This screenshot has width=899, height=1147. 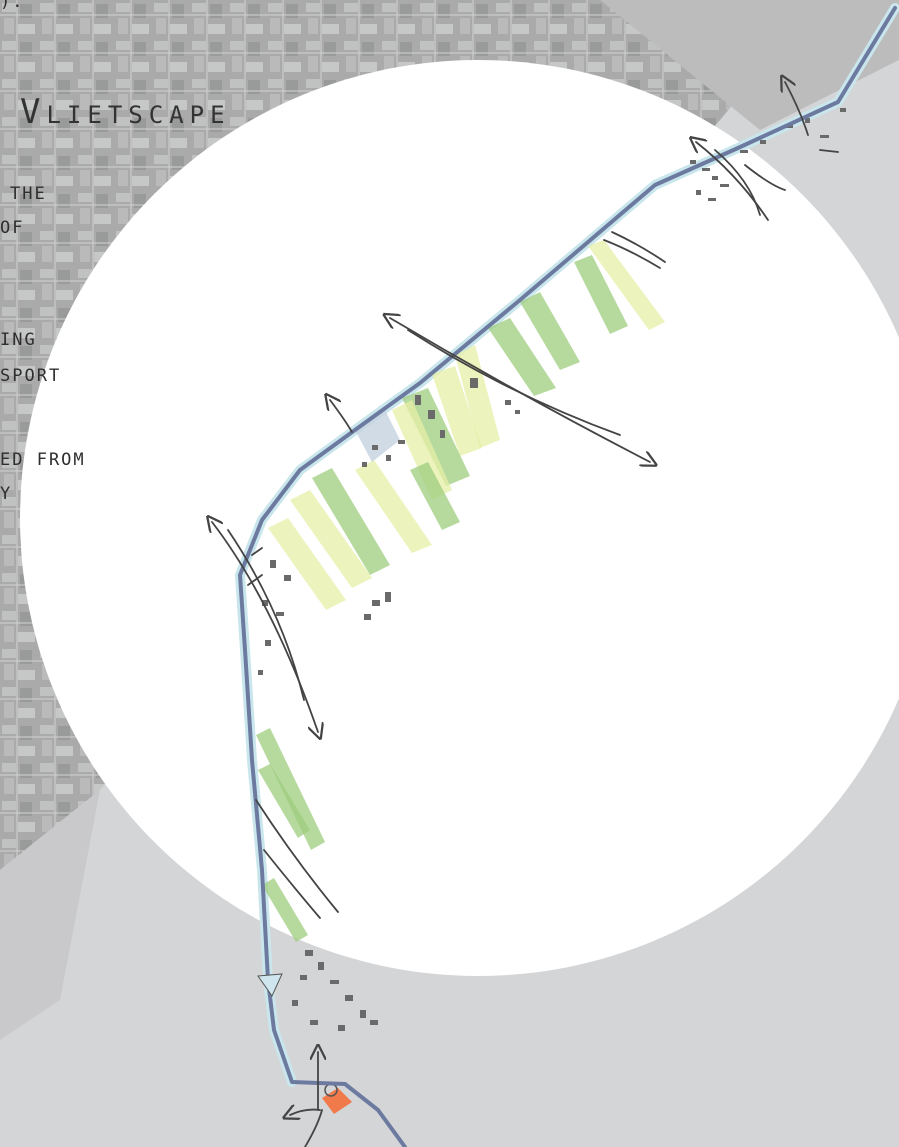 What do you see at coordinates (18, 340) in the screenshot?
I see `text-fragment: ING` at bounding box center [18, 340].